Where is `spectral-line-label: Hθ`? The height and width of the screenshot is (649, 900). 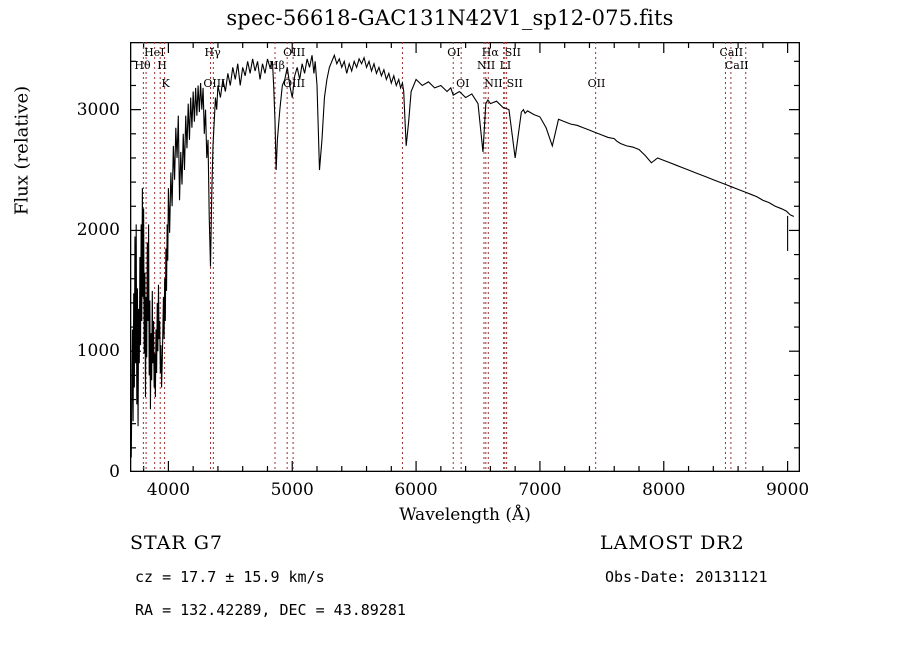
spectral-line-label: Hθ is located at coordinates (142, 65).